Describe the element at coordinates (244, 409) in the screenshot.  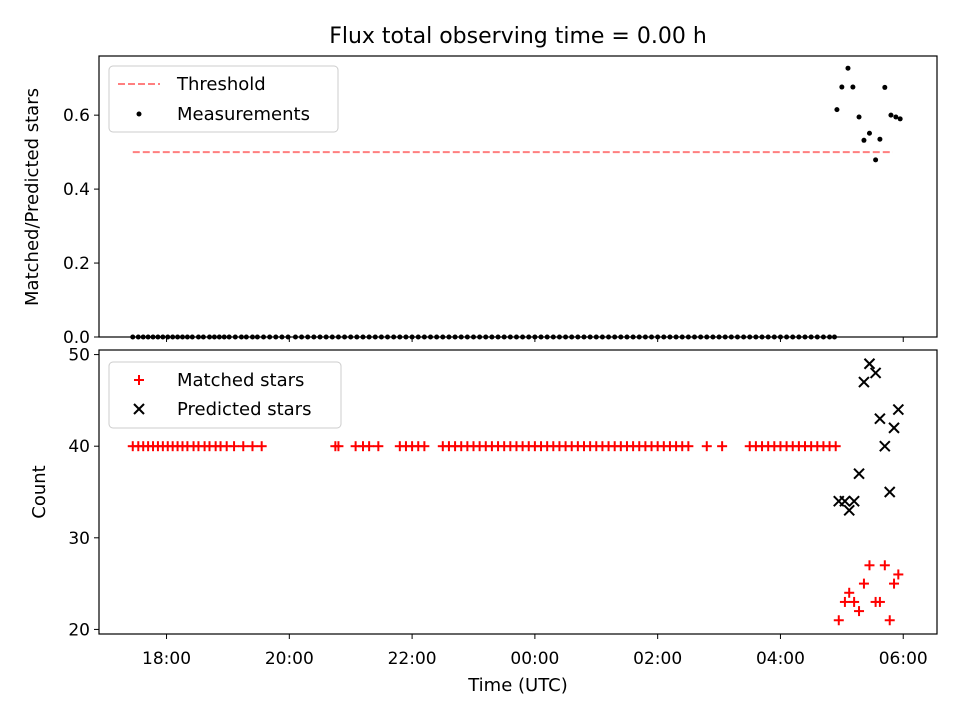
I see `predicted-stars-legend-label: Predicted stars` at that location.